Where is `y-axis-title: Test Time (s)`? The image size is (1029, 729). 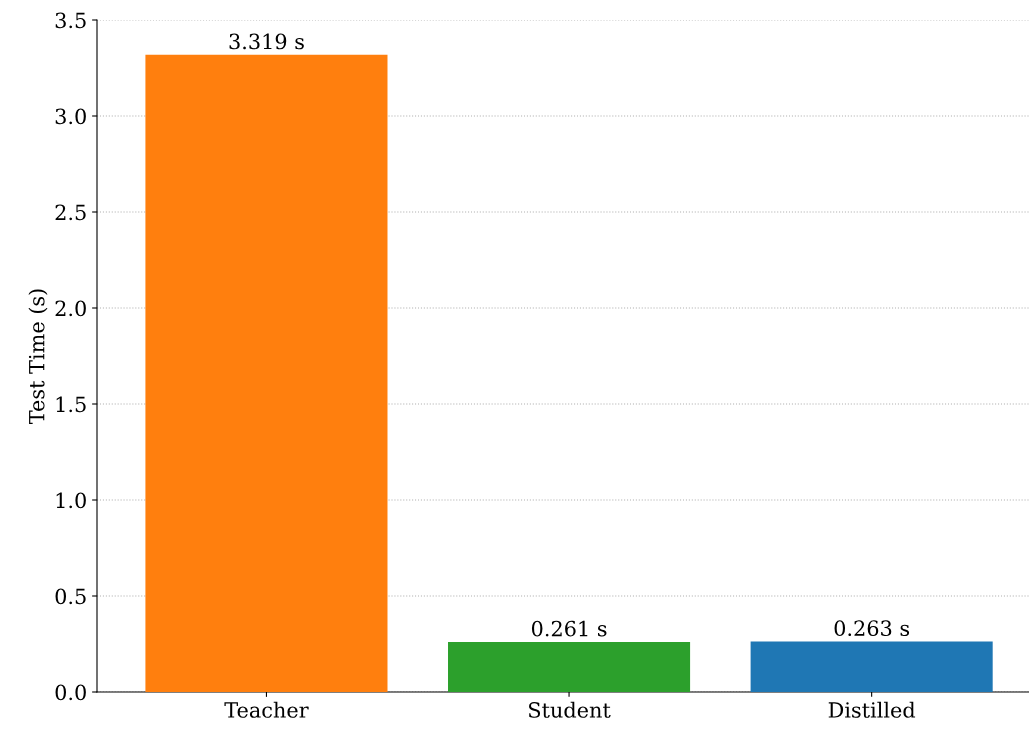
y-axis-title: Test Time (s) is located at coordinates (38, 357).